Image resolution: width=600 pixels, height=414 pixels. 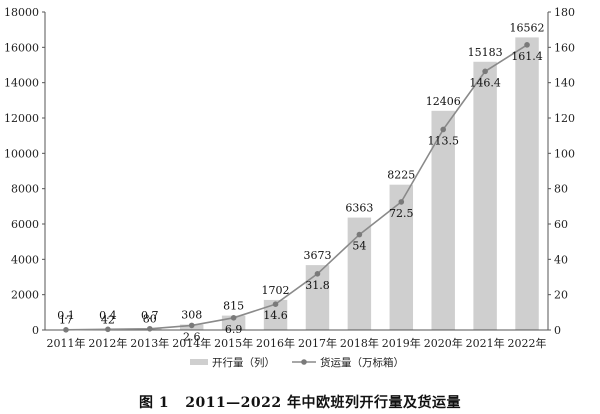 What do you see at coordinates (25, 189) in the screenshot?
I see `y-left-tick-label: 8000` at bounding box center [25, 189].